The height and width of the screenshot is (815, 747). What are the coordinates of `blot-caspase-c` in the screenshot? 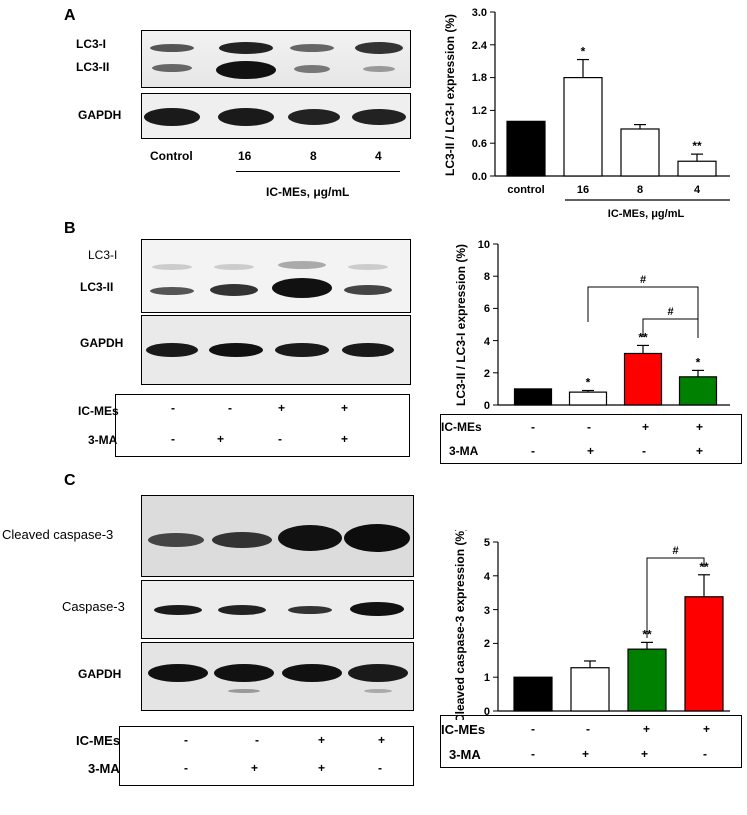 It's located at (277, 609).